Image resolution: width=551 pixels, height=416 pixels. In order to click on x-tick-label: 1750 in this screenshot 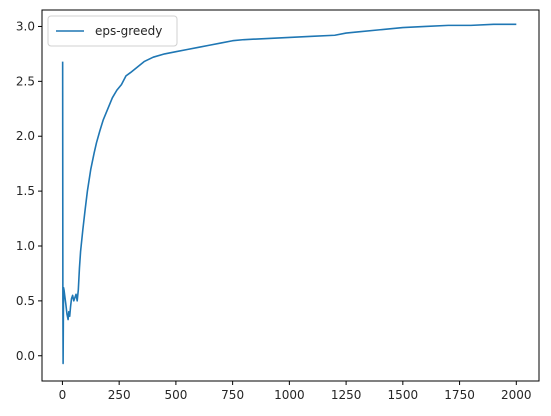, I will do `click(459, 395)`.